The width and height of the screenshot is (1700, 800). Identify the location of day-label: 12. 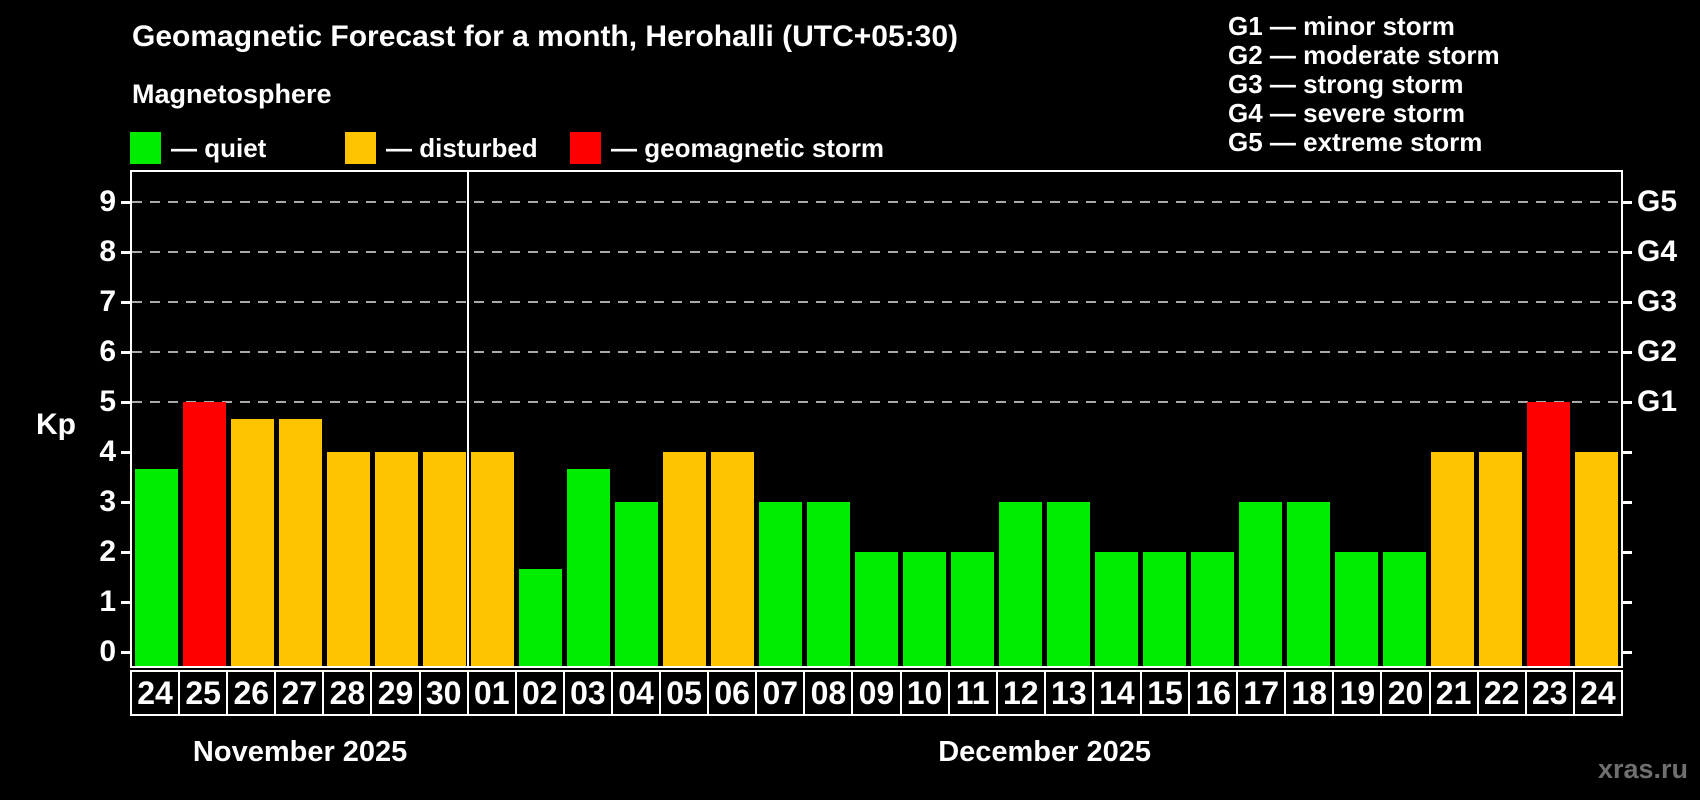
(1020, 693).